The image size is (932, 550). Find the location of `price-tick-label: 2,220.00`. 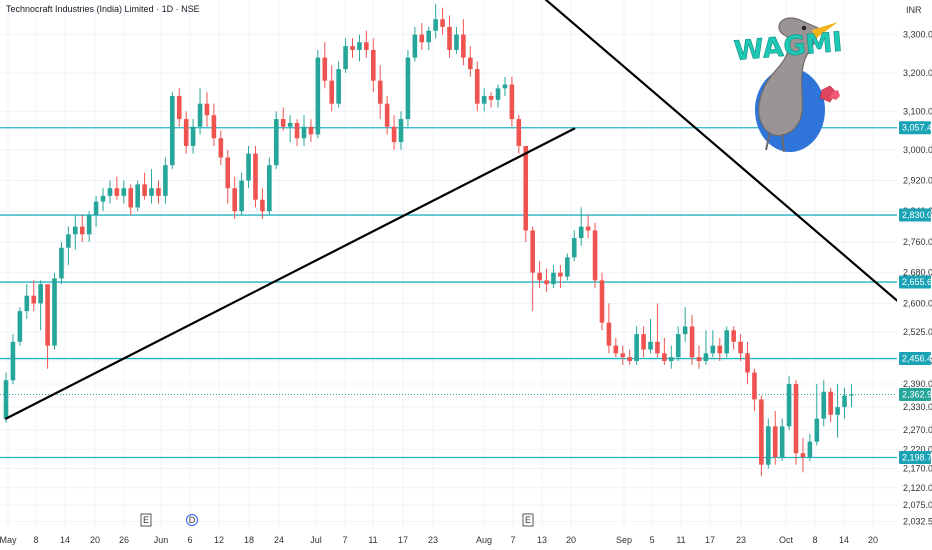

price-tick-label: 2,220.00 is located at coordinates (917, 449).